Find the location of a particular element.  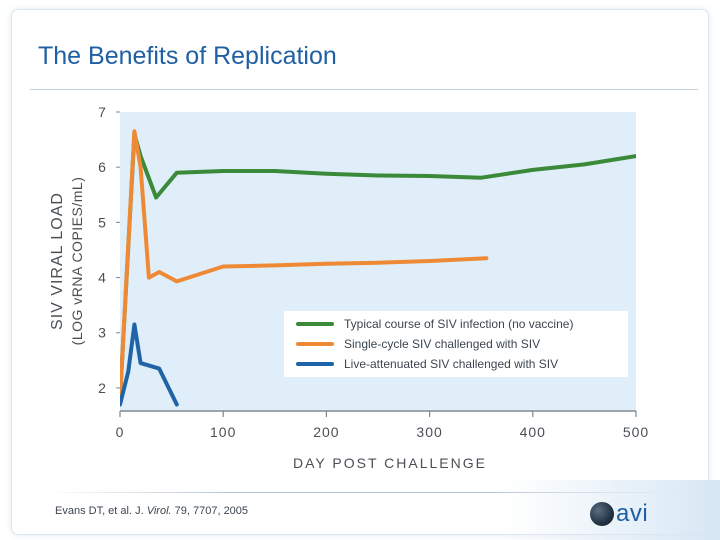

x-tick-label: 100 is located at coordinates (223, 432).